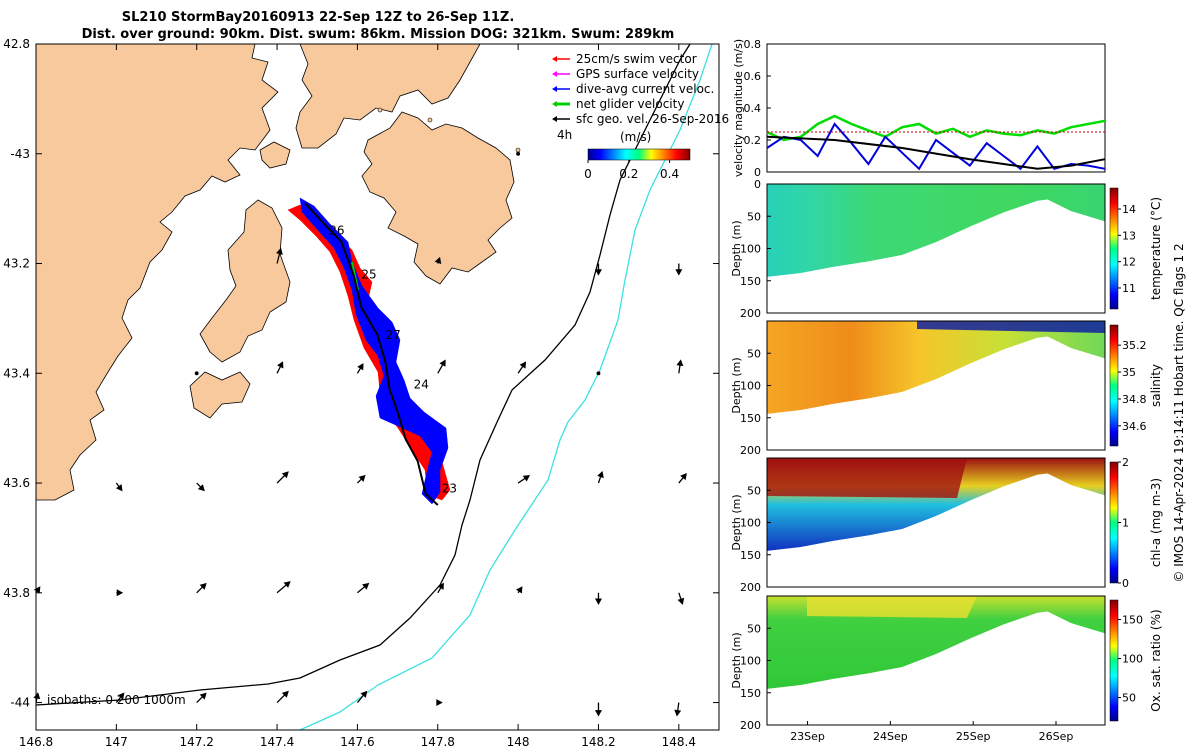  Describe the element at coordinates (624, 59) in the screenshot. I see `legend-item: 25cm/s swim vector` at that location.